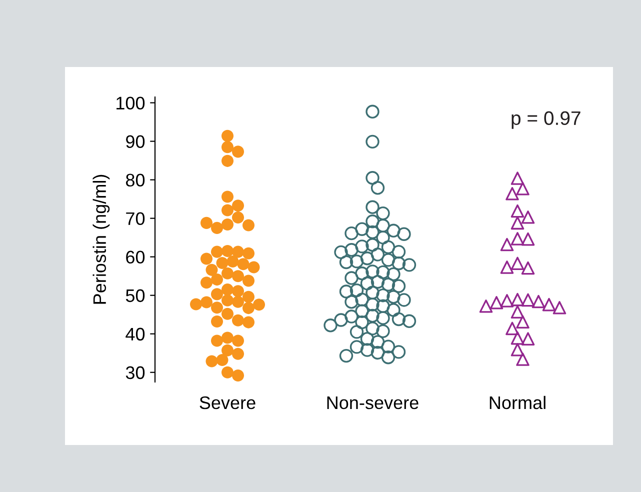 This screenshot has width=641, height=492. What do you see at coordinates (135, 373) in the screenshot?
I see `y-tick-label: 30` at bounding box center [135, 373].